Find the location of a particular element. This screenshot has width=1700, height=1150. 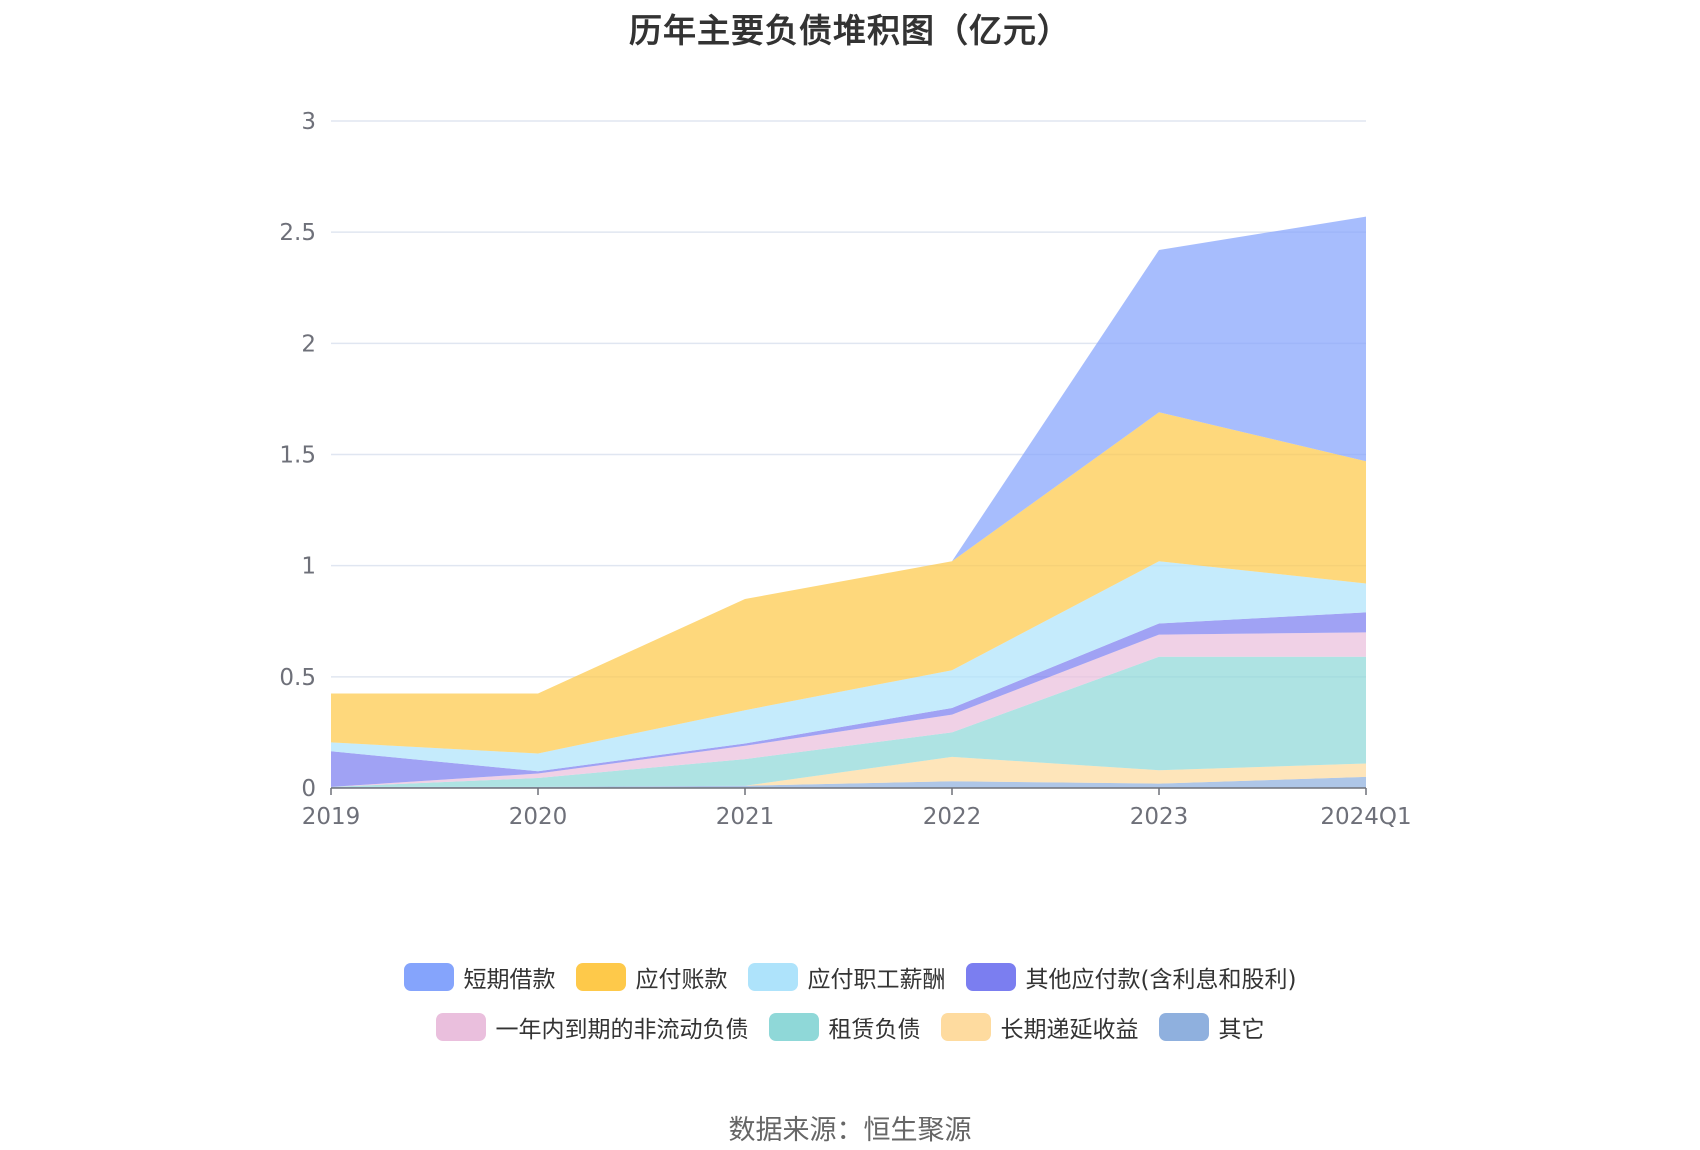

x-tick-label: 2020 is located at coordinates (538, 817).